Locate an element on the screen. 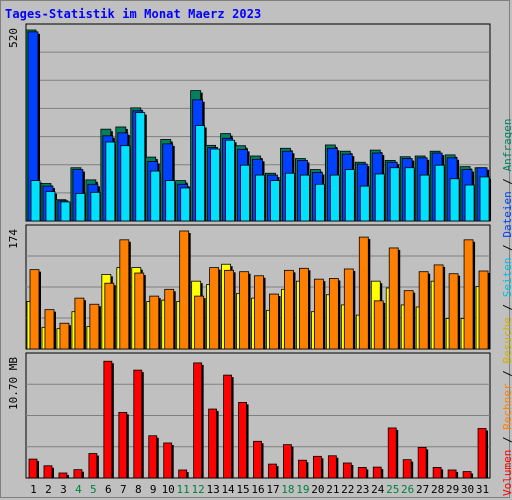 This screenshot has height=500, width=512. x-tick-label: 2 is located at coordinates (48, 489).